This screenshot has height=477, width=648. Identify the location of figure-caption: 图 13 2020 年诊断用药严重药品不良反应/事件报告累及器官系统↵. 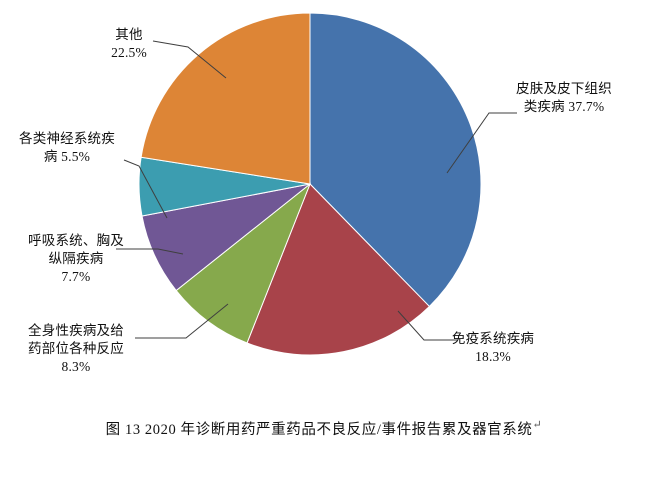
(324, 428).